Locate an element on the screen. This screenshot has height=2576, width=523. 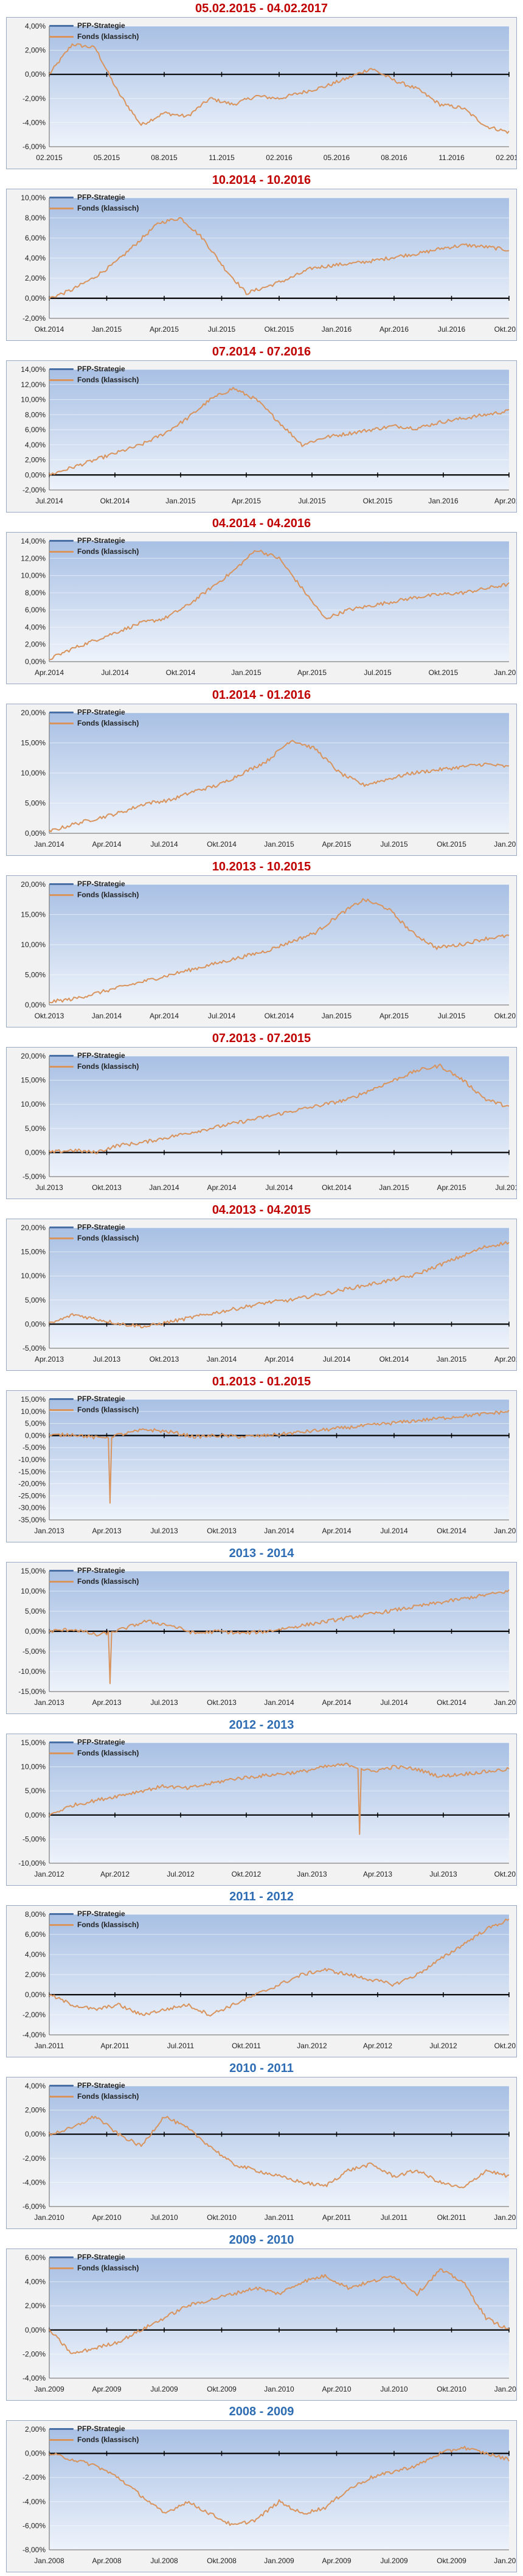
x-tick-label: Jan.2010 is located at coordinates (505, 2561).